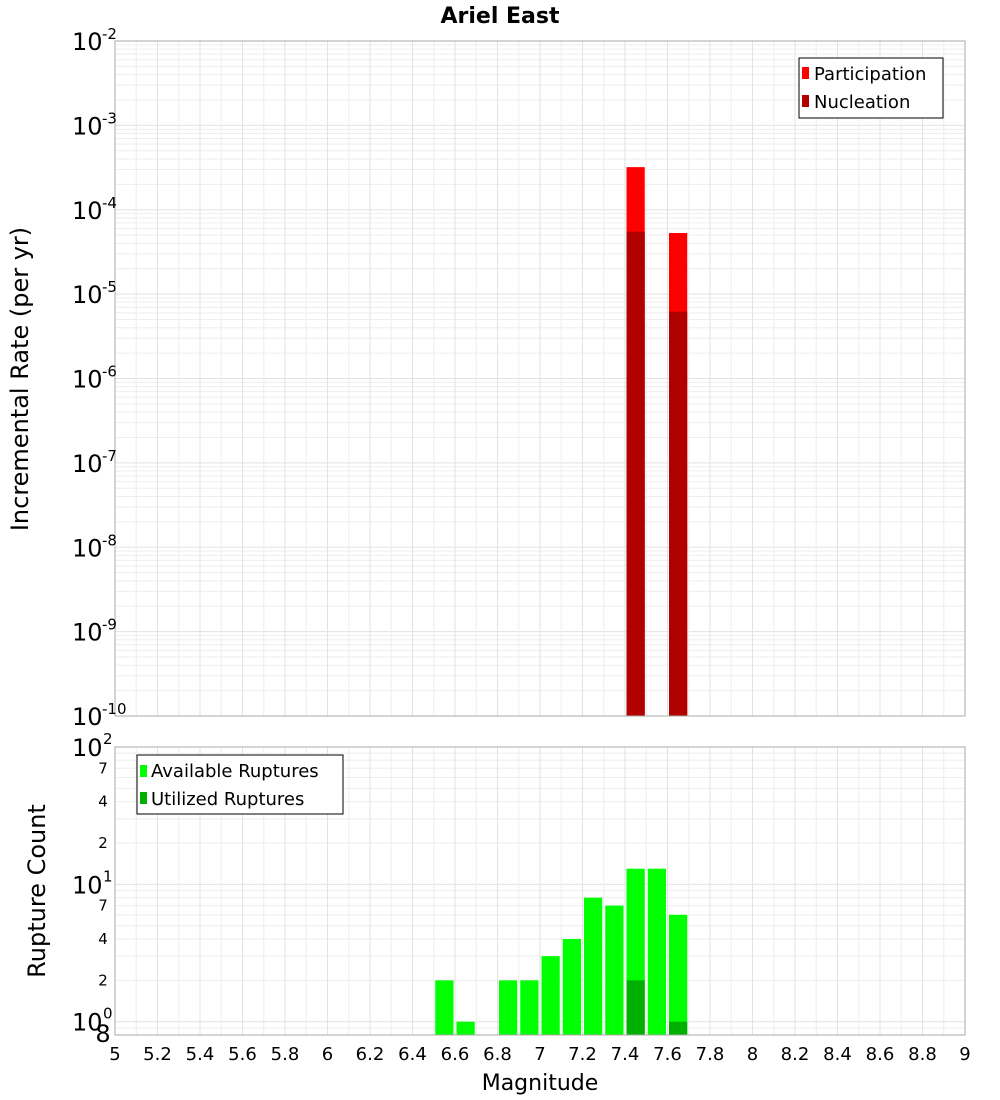 Image resolution: width=1000 pixels, height=1100 pixels. What do you see at coordinates (657, 441) in the screenshot?
I see `top-panel-bars` at bounding box center [657, 441].